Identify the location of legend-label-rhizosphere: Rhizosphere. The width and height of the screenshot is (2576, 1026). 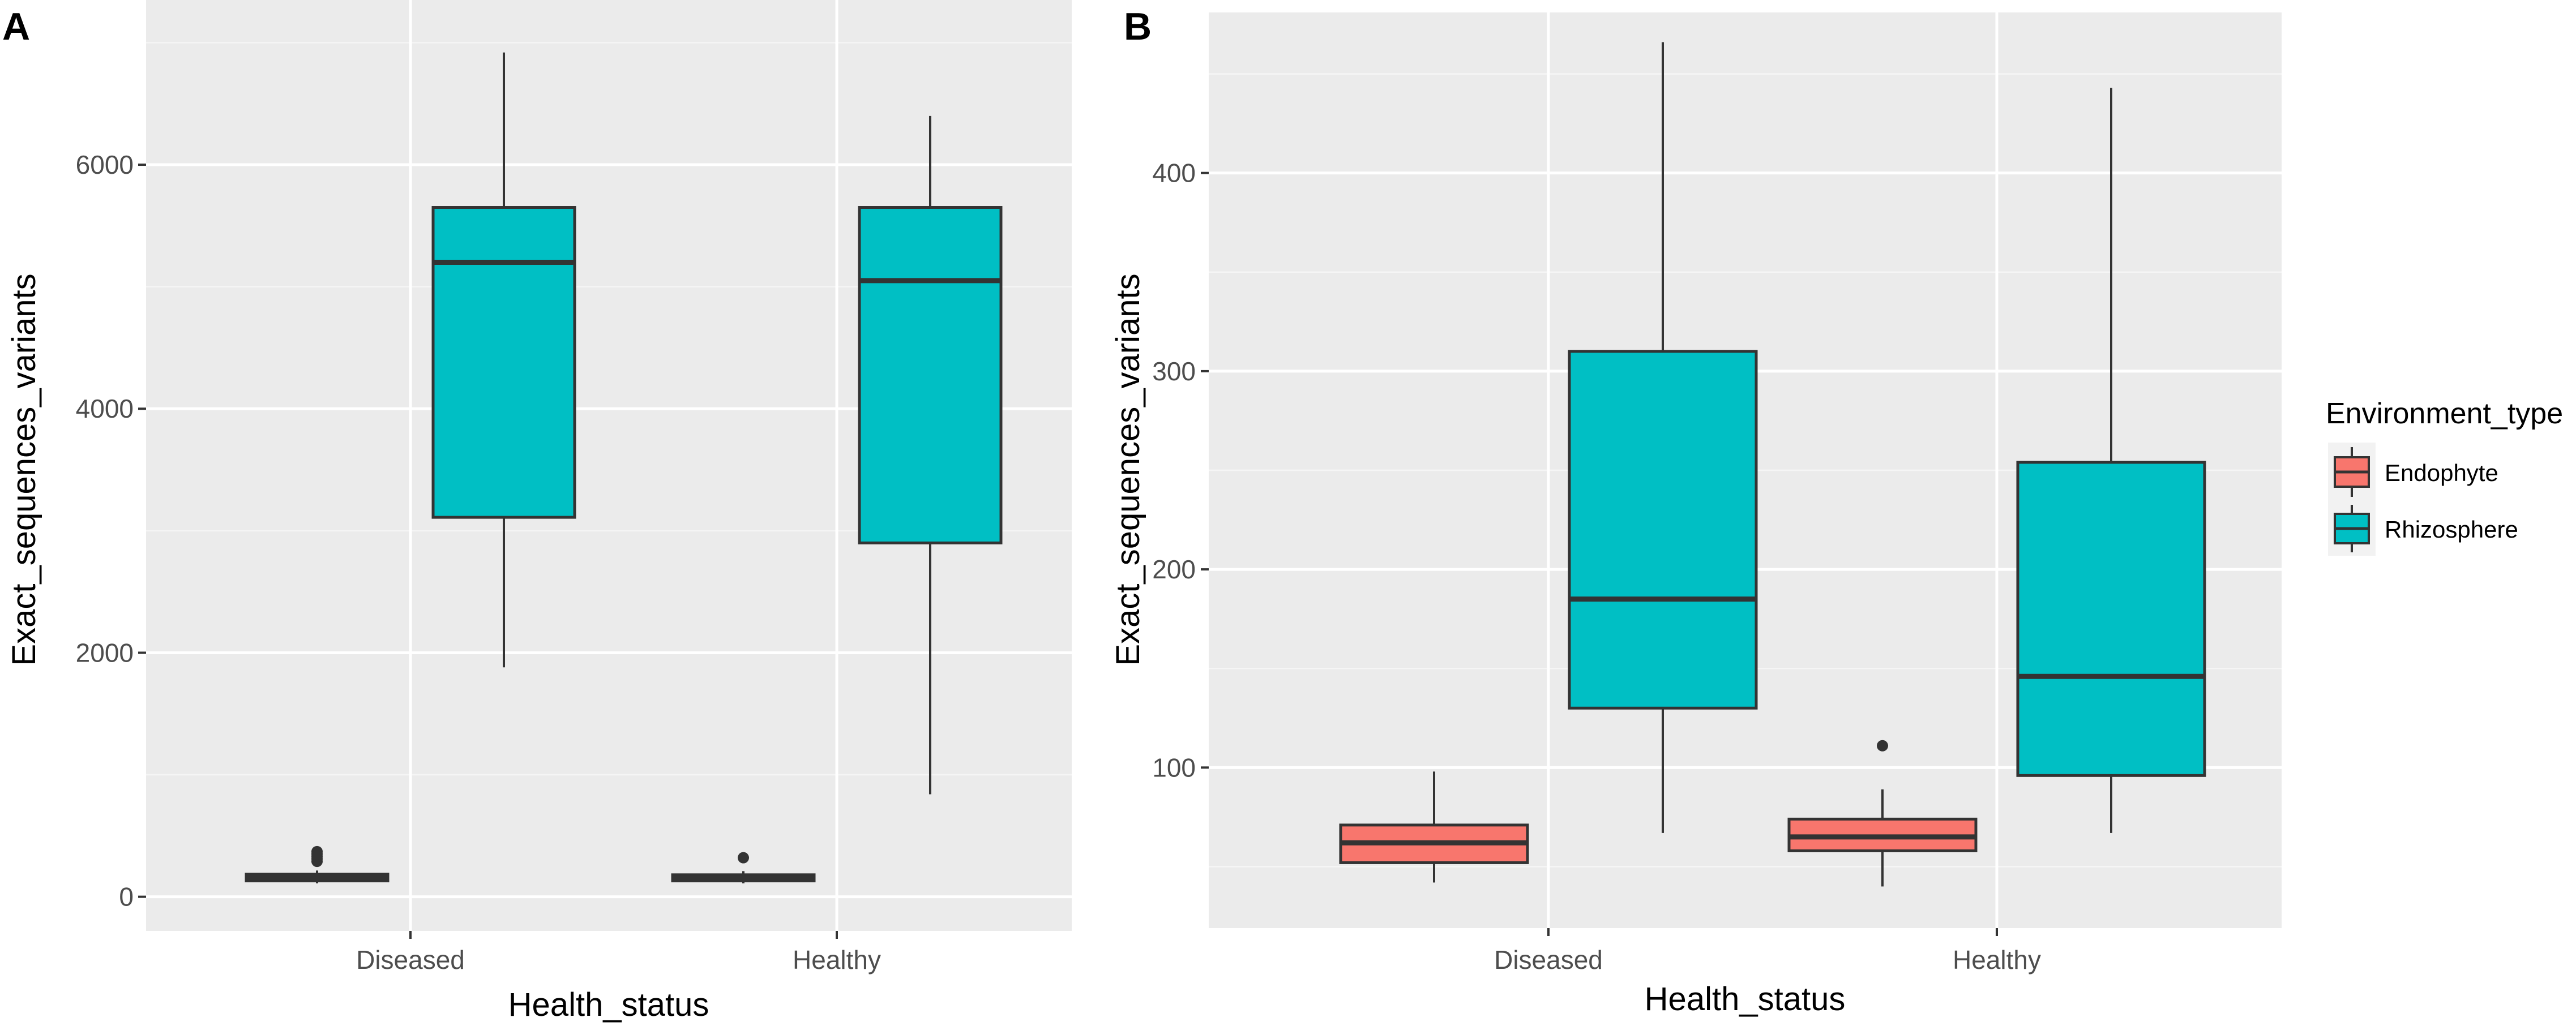
(2451, 529).